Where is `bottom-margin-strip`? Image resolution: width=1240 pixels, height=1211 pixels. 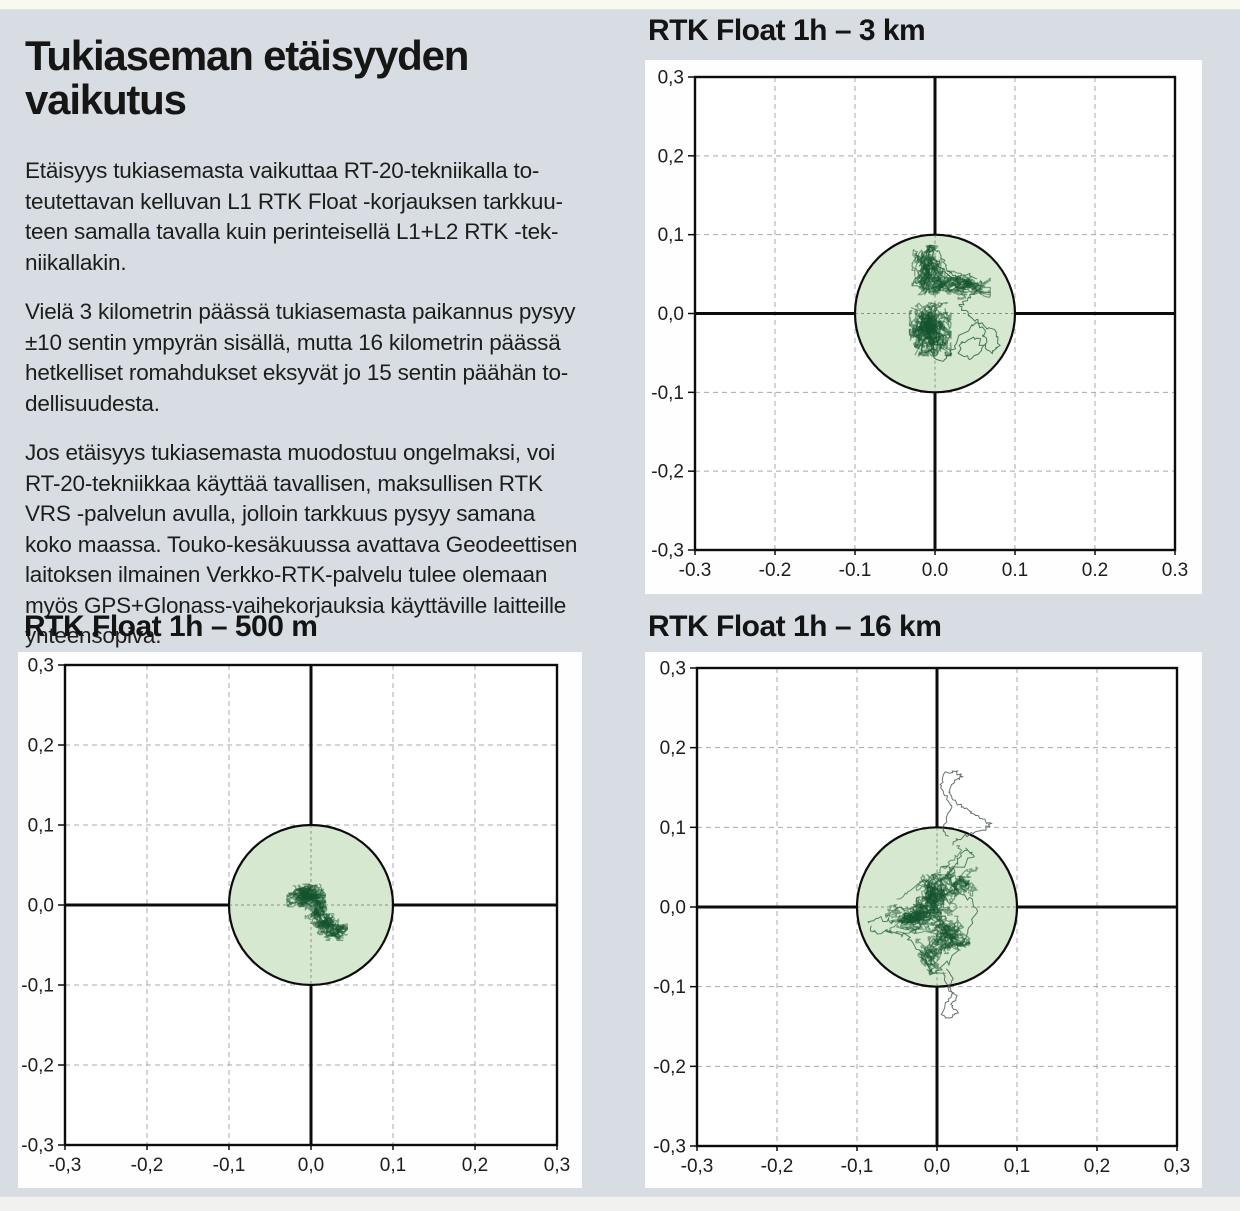
bottom-margin-strip is located at coordinates (620, 1203).